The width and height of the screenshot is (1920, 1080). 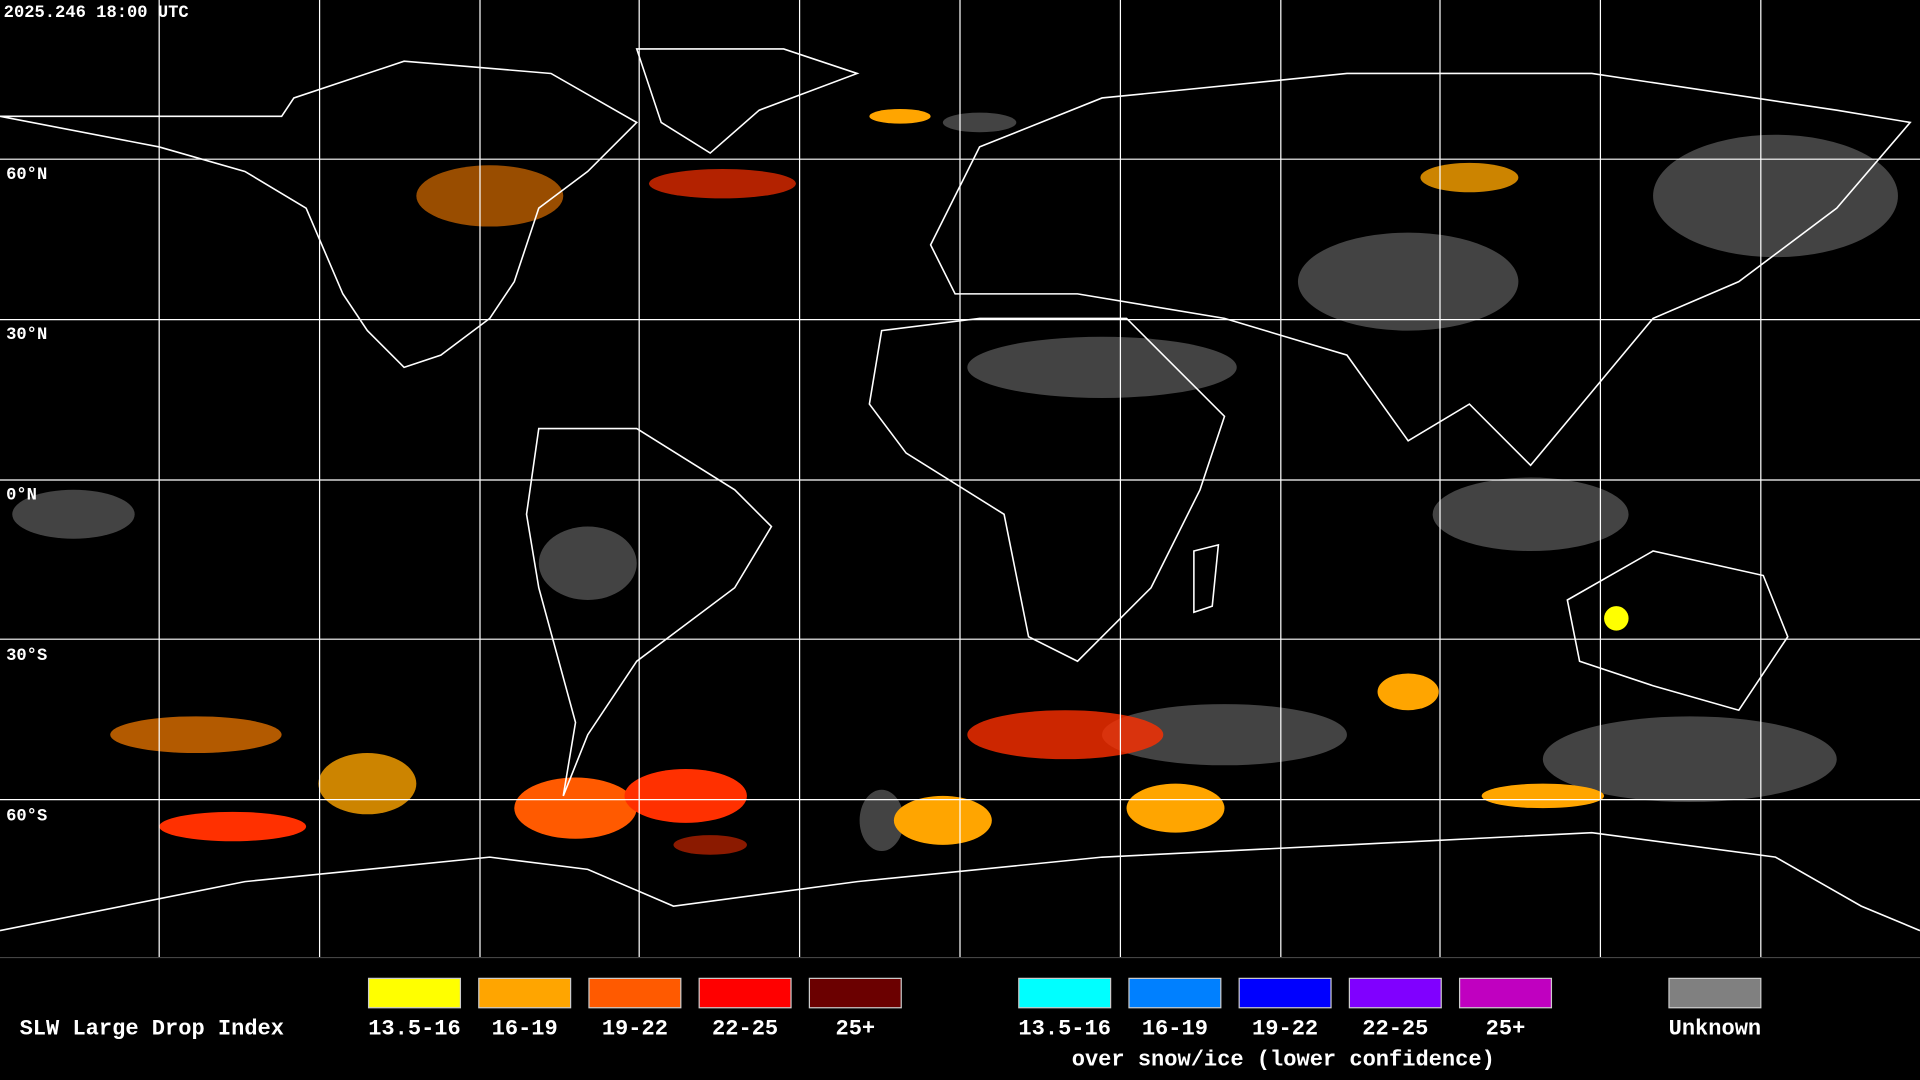 I want to click on legend-label: Unknown, so click(x=1715, y=1029).